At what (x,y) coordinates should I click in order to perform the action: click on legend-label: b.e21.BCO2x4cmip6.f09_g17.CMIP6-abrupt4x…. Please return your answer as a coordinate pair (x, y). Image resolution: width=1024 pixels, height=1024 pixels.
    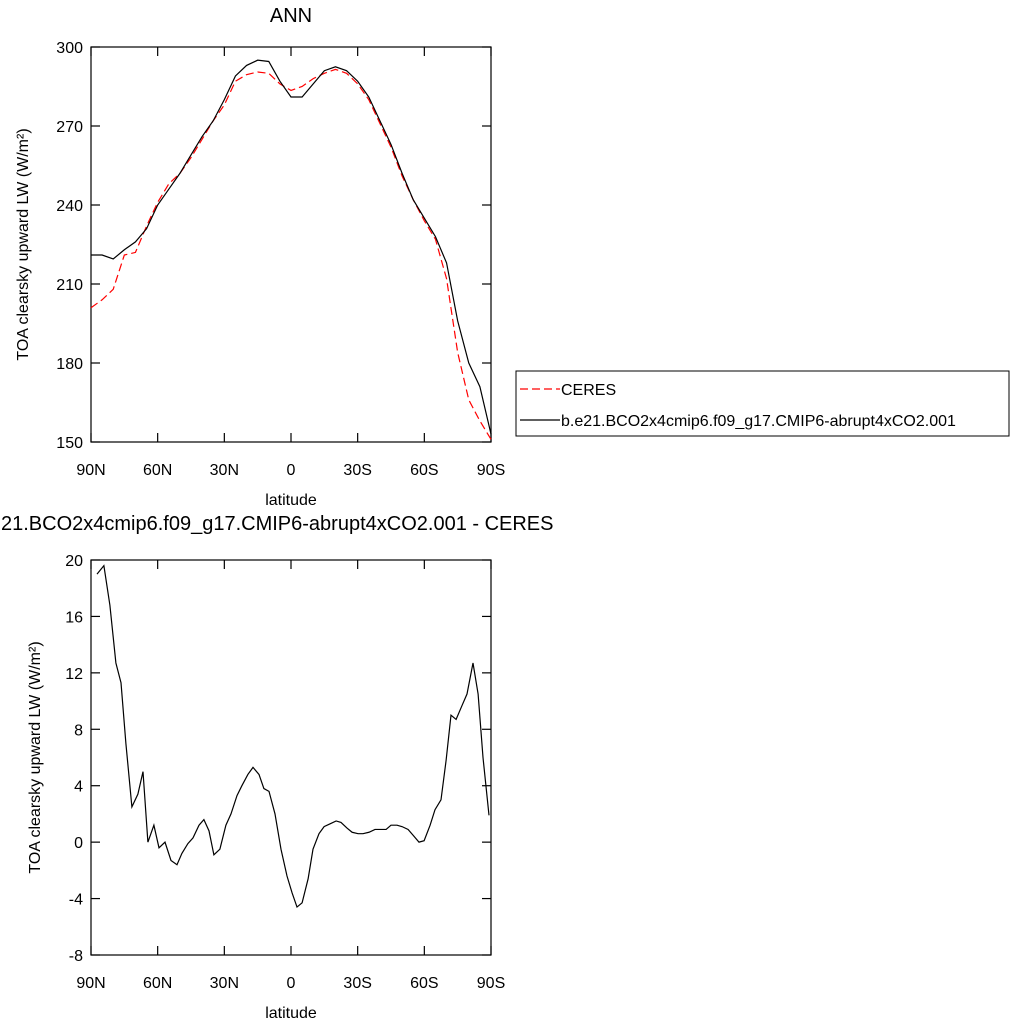
    Looking at the image, I should click on (758, 421).